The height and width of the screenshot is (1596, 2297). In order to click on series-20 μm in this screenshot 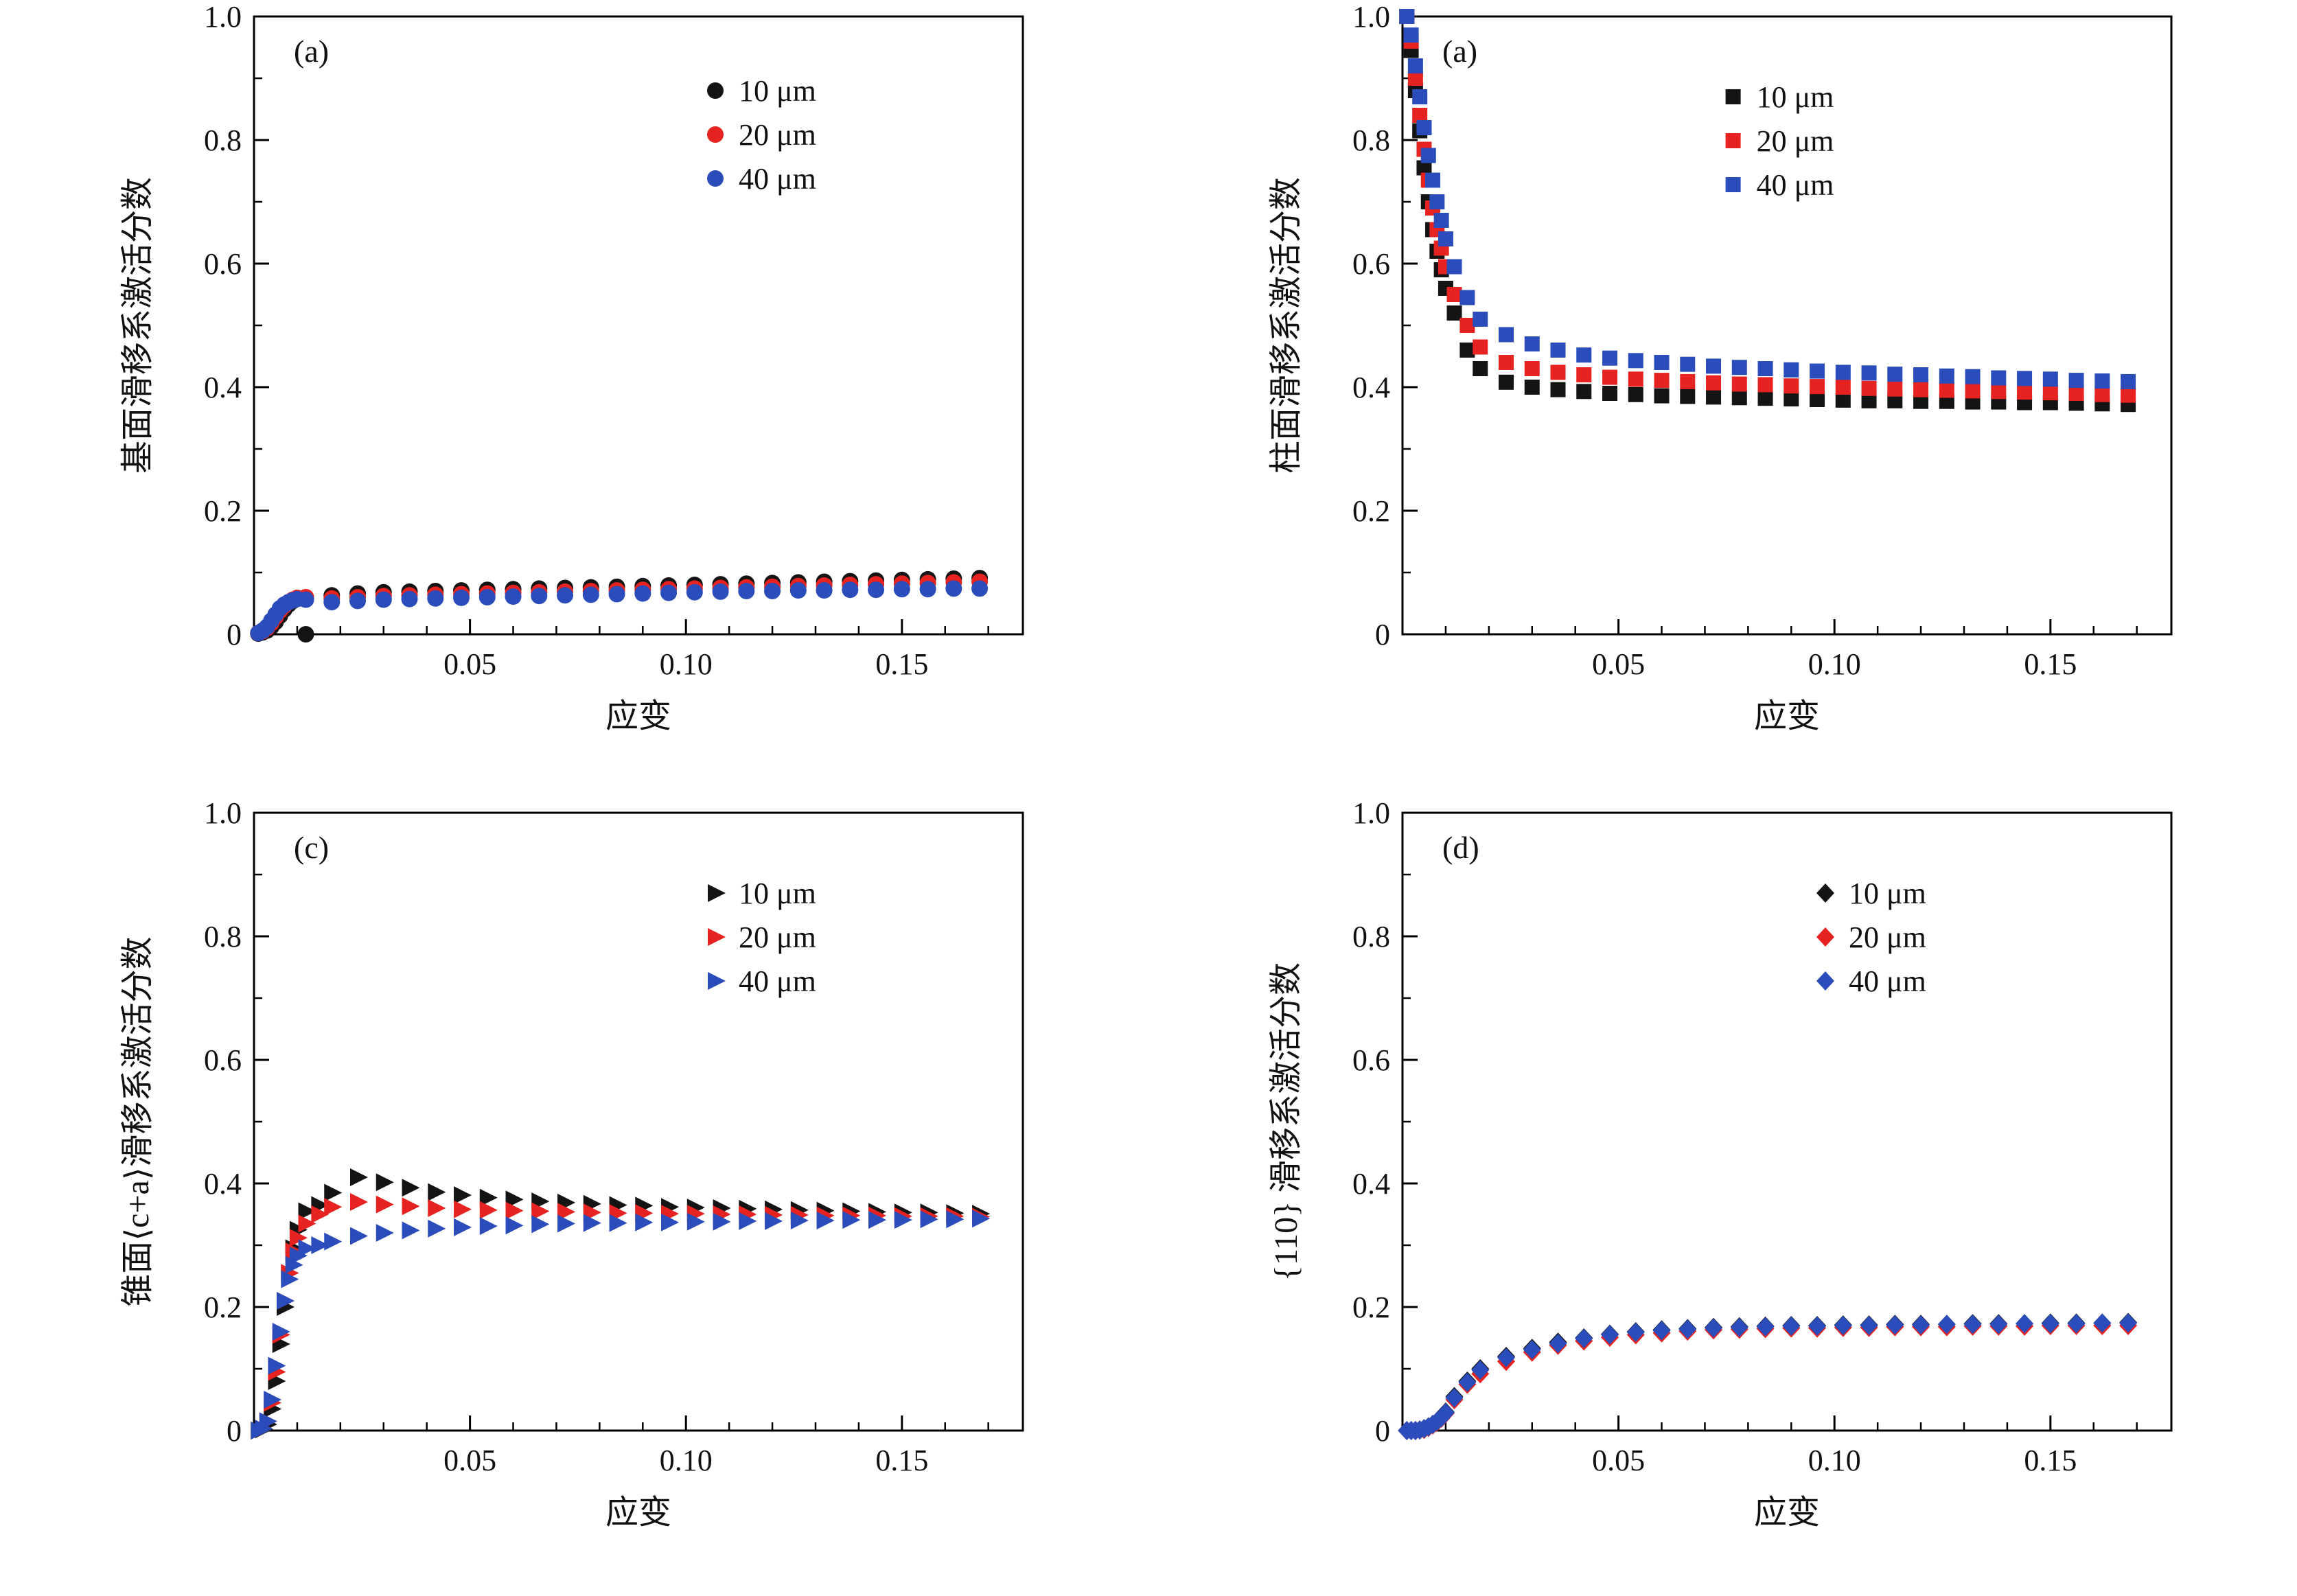, I will do `click(1767, 206)`.